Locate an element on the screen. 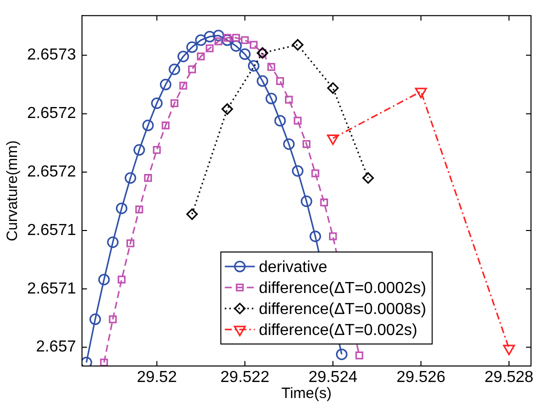  x-tick-label: 29.522 is located at coordinates (245, 377).